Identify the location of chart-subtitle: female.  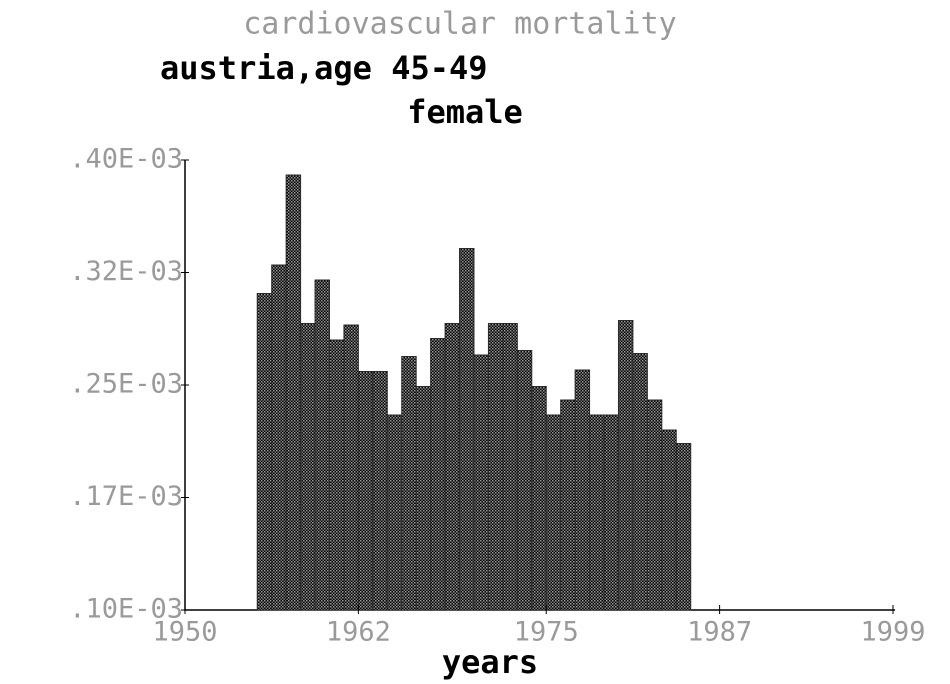
(465, 112).